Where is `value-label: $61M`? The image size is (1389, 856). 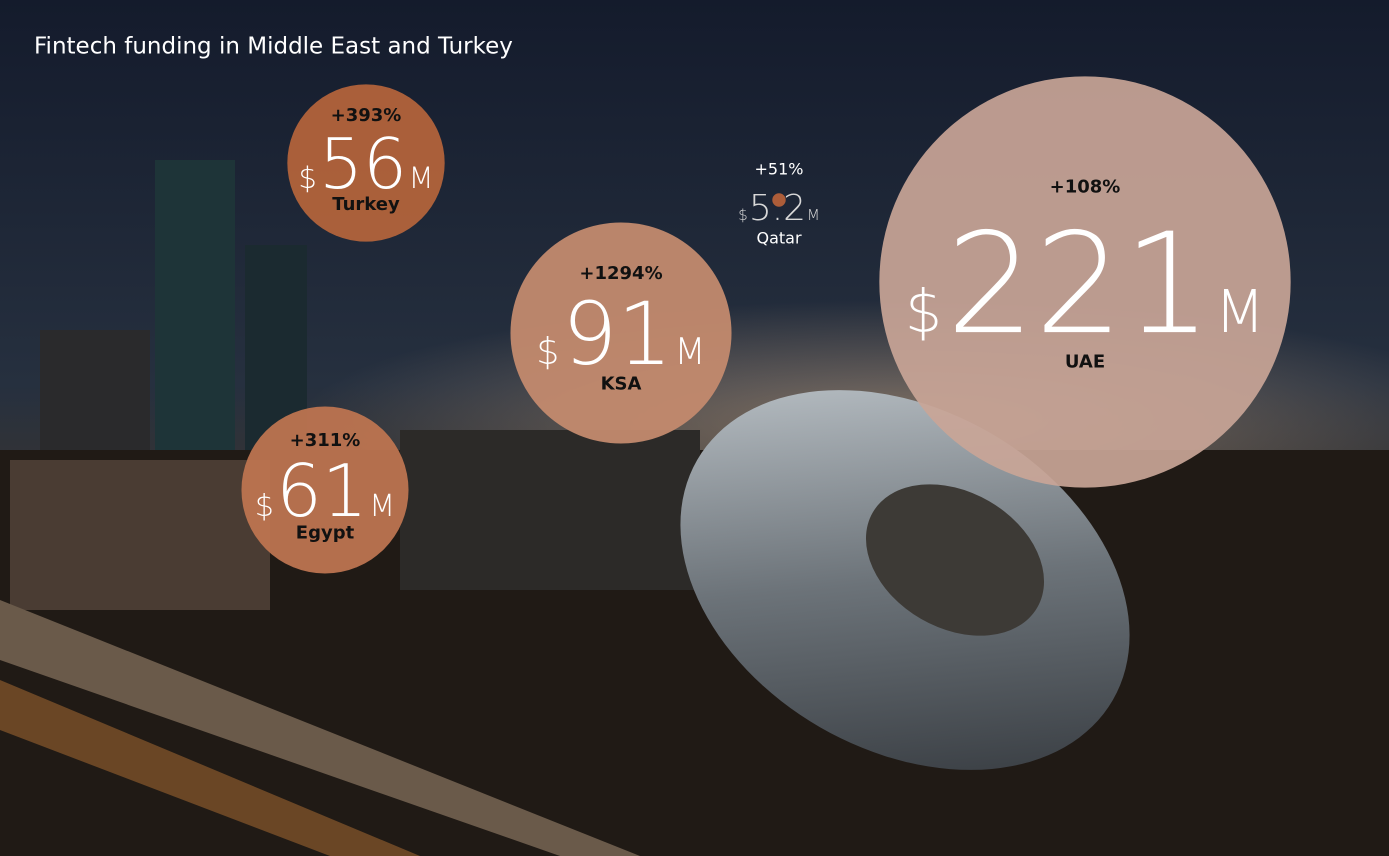
value-label: $61M is located at coordinates (325, 491).